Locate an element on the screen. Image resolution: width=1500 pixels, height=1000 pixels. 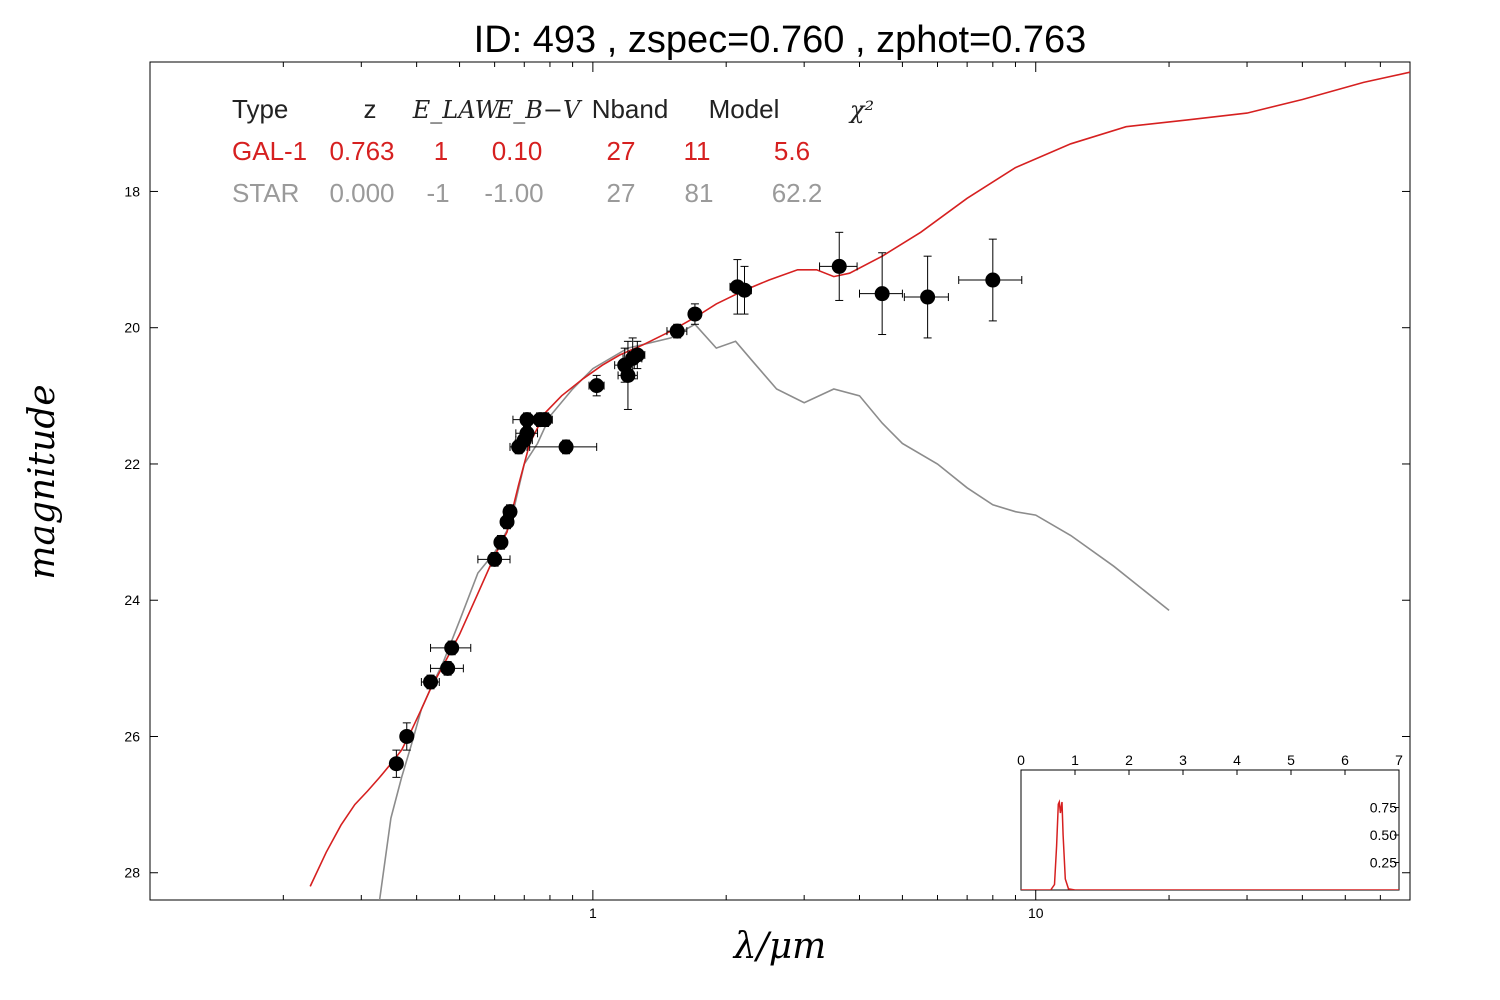
inset-x-tick-label: 0 is located at coordinates (1021, 760).